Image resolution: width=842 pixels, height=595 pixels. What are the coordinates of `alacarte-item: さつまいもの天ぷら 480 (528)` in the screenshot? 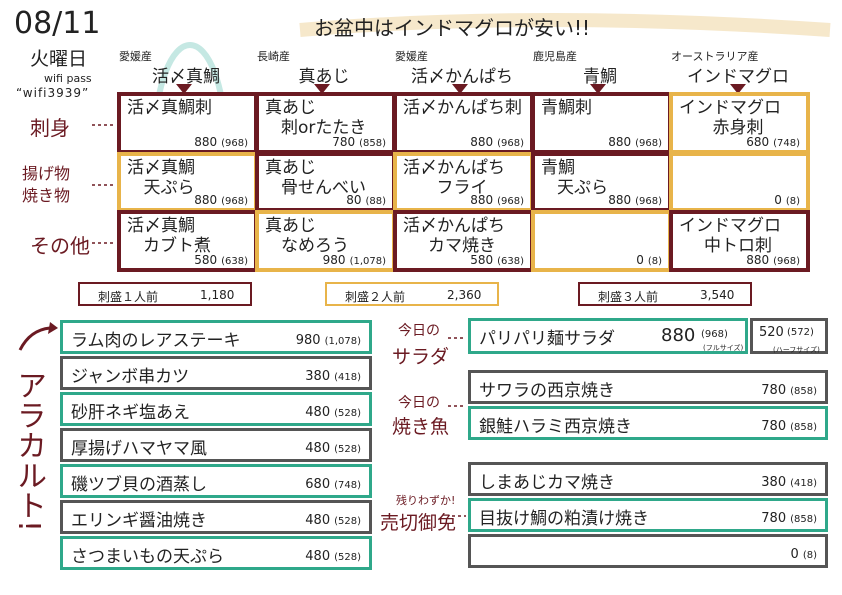 It's located at (216, 553).